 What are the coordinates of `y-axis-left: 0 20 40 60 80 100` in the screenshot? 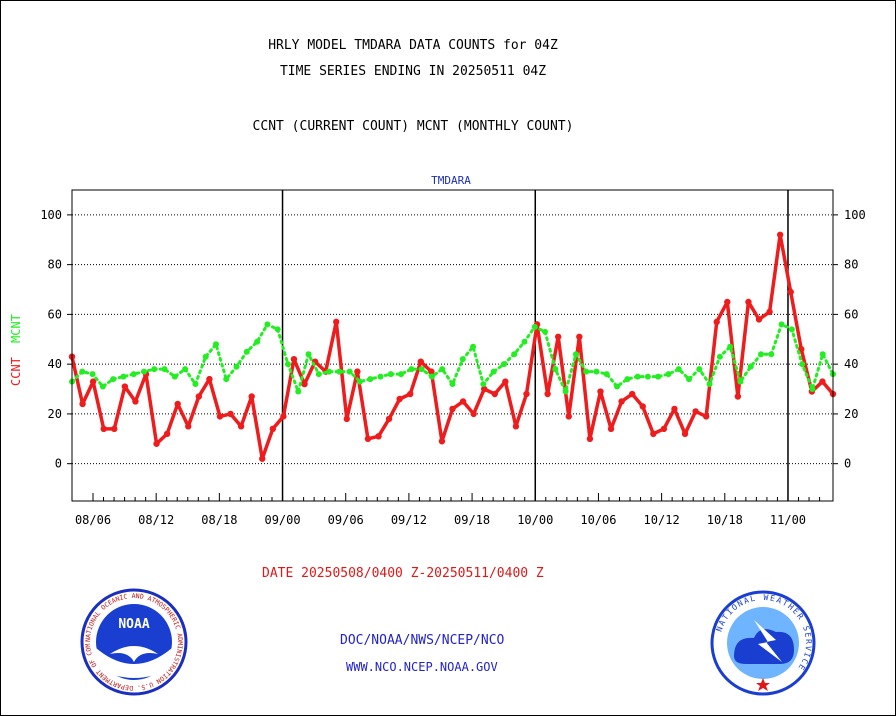 It's located at (56, 339).